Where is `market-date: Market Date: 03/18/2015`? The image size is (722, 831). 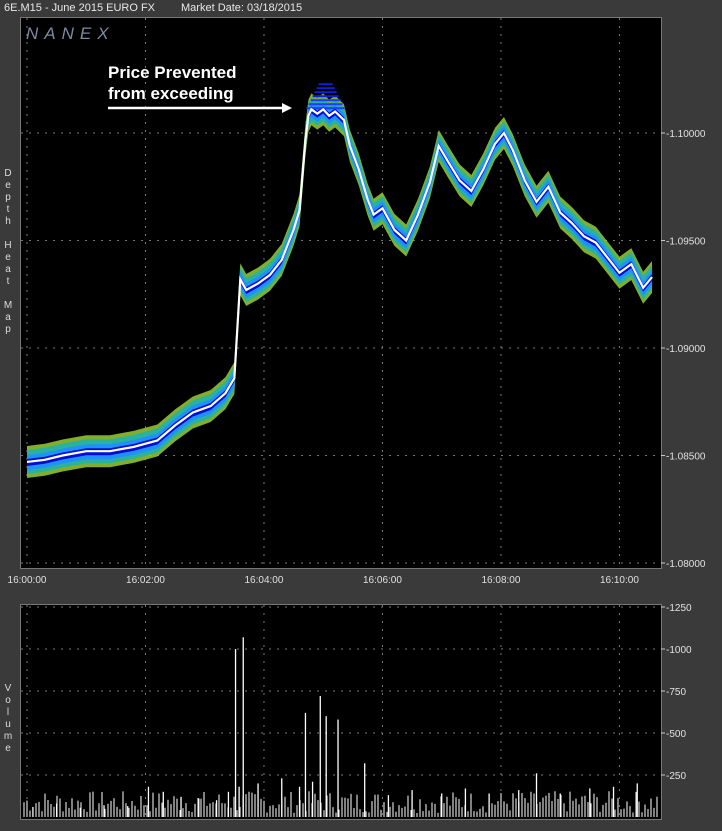 market-date: Market Date: 03/18/2015 is located at coordinates (242, 8).